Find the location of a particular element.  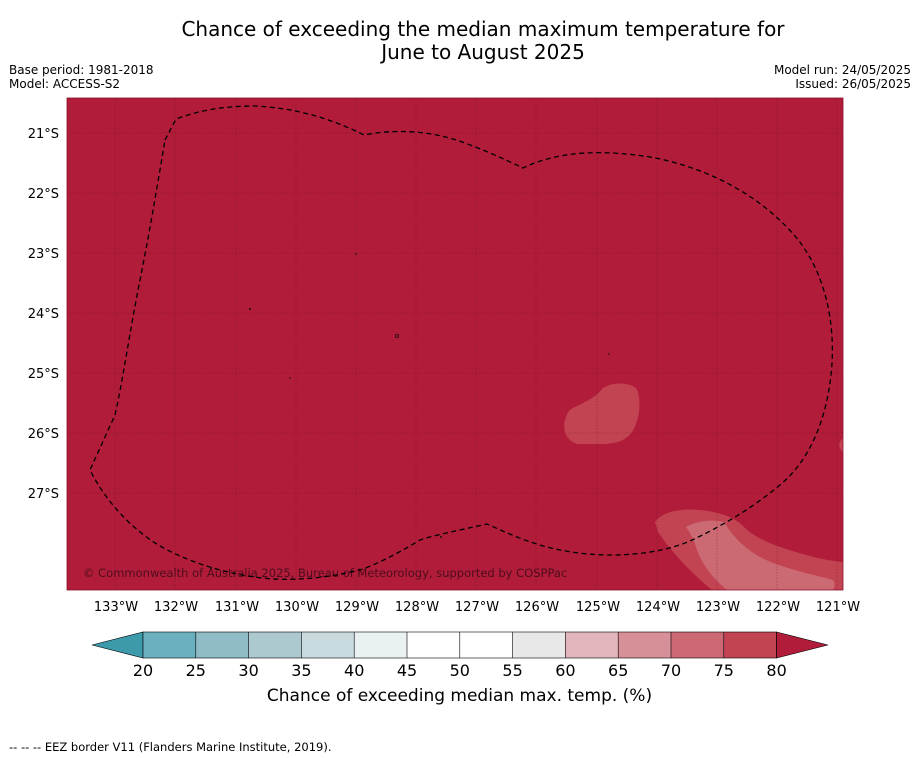

run-info: Model run: 24/05/2025 Issued: 26/05/2025 is located at coordinates (842, 77).